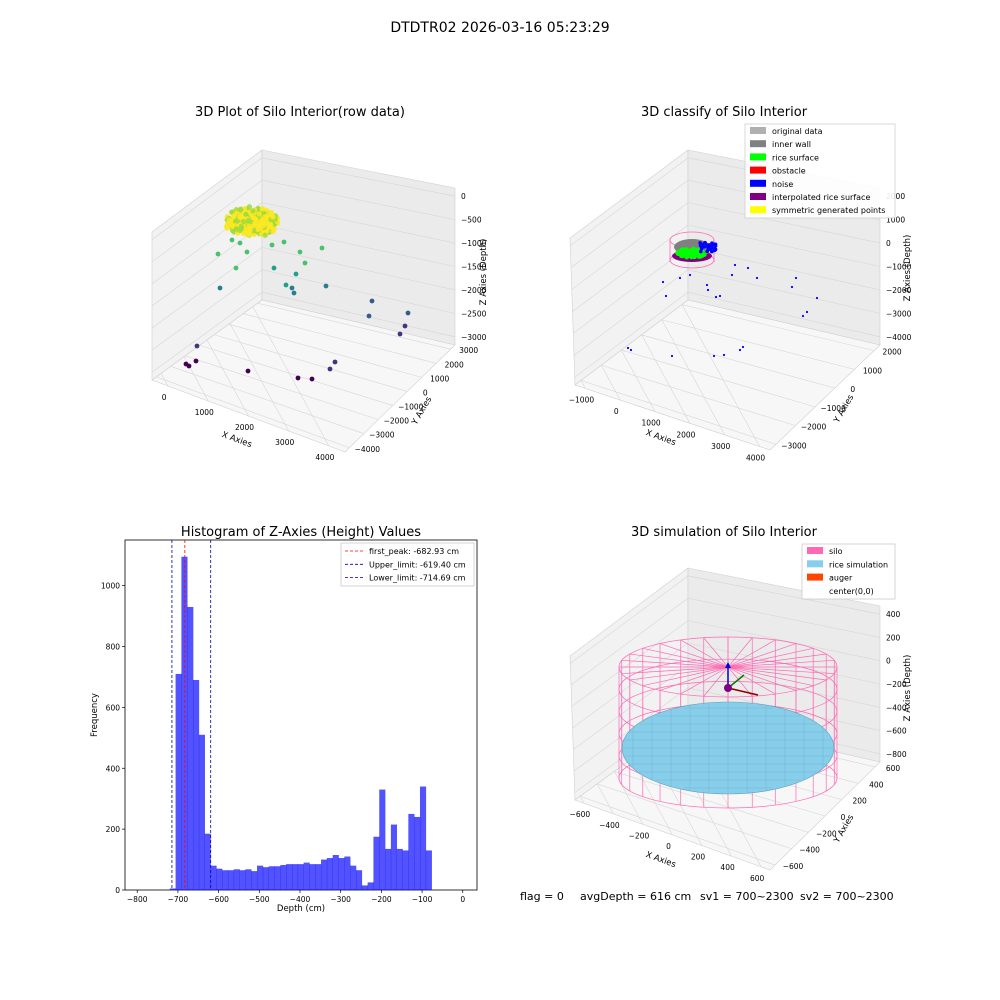 Image resolution: width=1000 pixels, height=1000 pixels. What do you see at coordinates (896, 707) in the screenshot?
I see `p4-z-tick: −400` at bounding box center [896, 707].